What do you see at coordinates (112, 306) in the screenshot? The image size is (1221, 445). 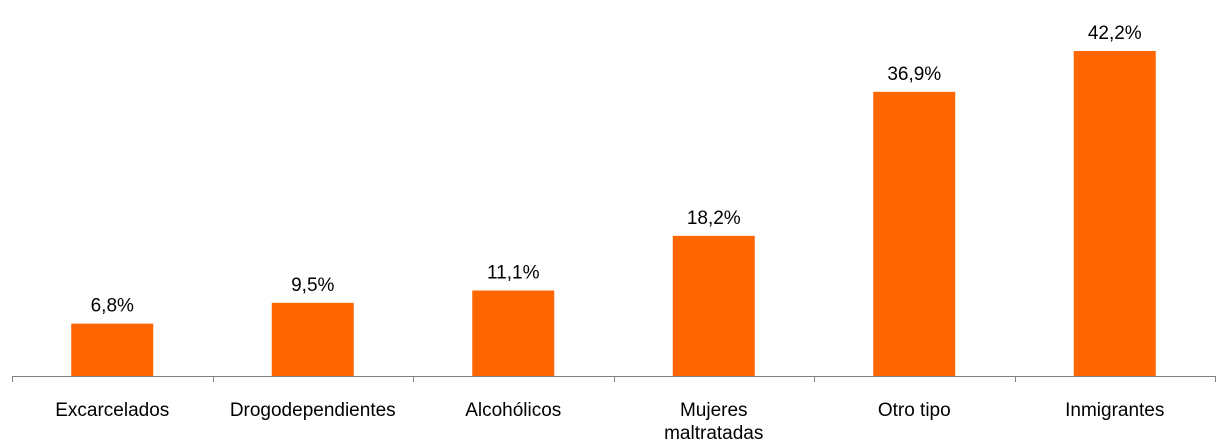 I see `data-label: 6,8%` at bounding box center [112, 306].